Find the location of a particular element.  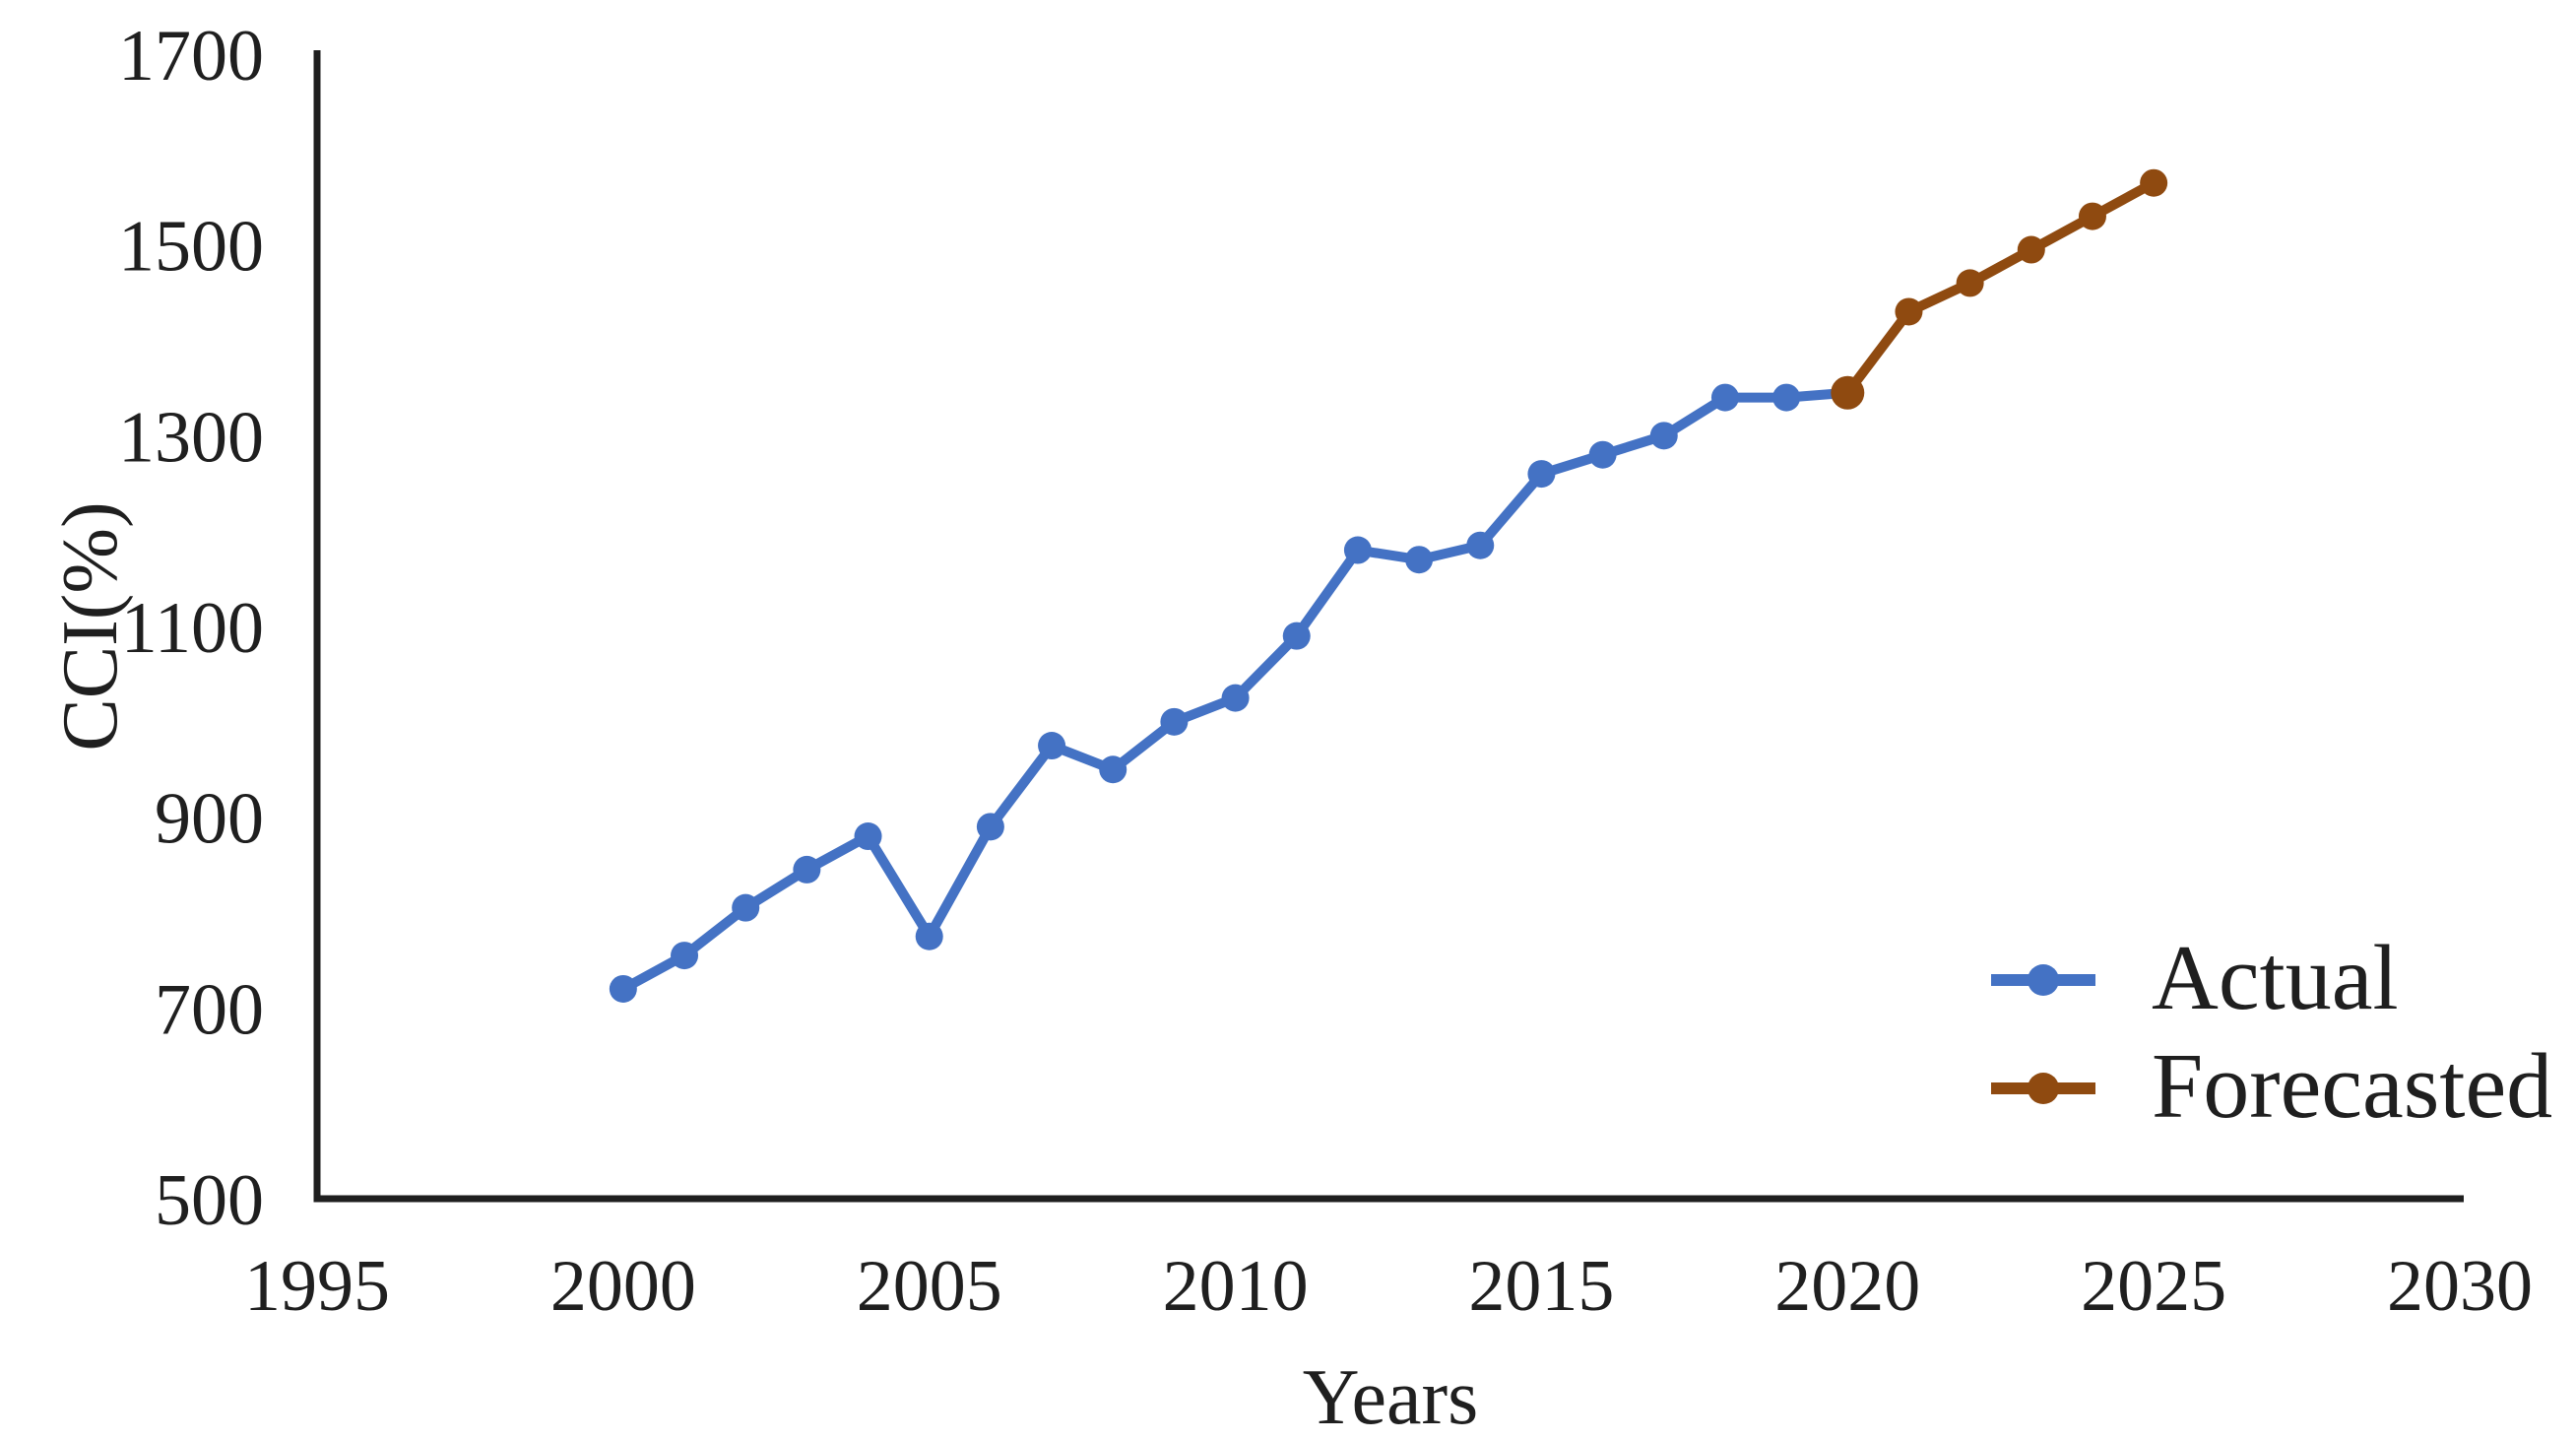

actual-legend-label: Actual is located at coordinates (2275, 978).